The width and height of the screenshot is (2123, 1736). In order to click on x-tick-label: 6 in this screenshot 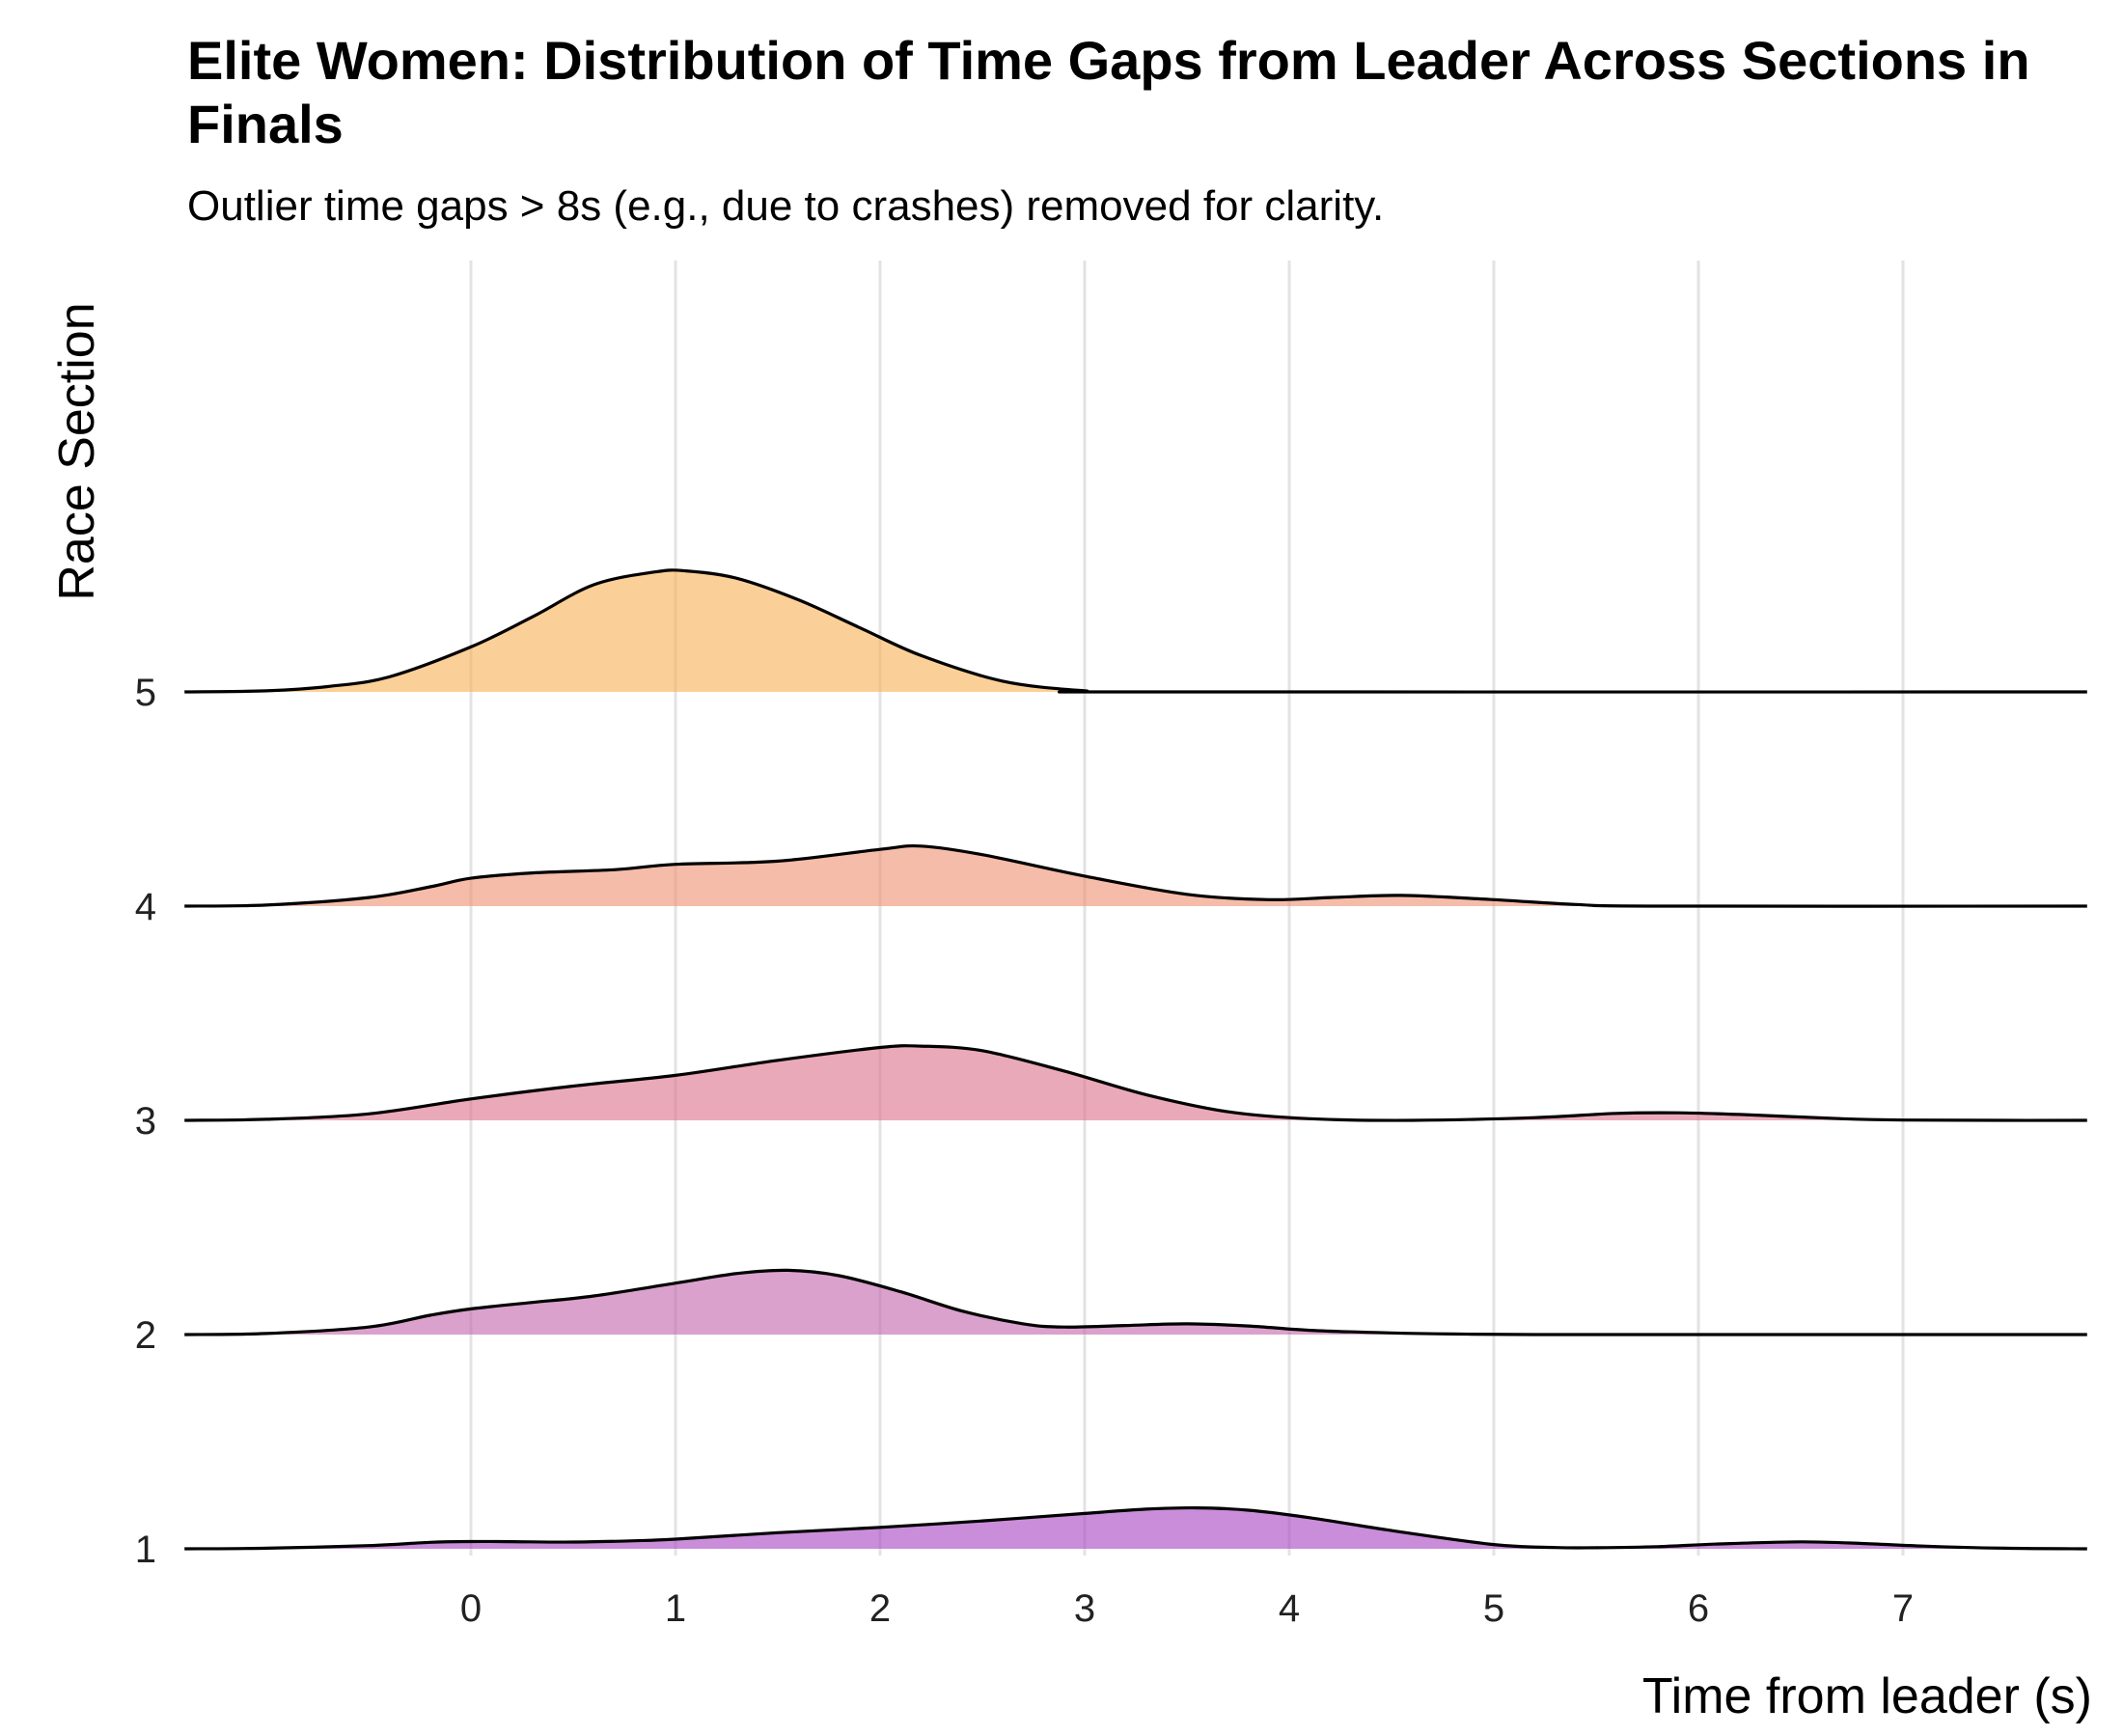, I will do `click(1698, 1608)`.